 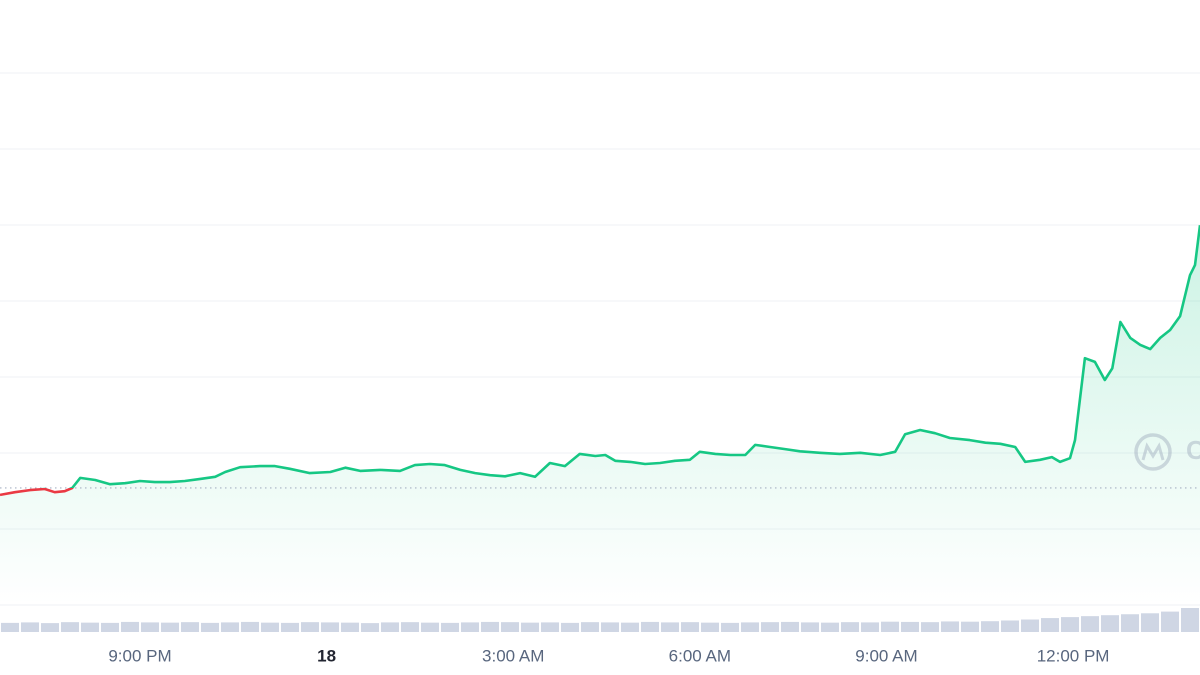 What do you see at coordinates (513, 655) in the screenshot?
I see `x-tick-label: 3:00 AM` at bounding box center [513, 655].